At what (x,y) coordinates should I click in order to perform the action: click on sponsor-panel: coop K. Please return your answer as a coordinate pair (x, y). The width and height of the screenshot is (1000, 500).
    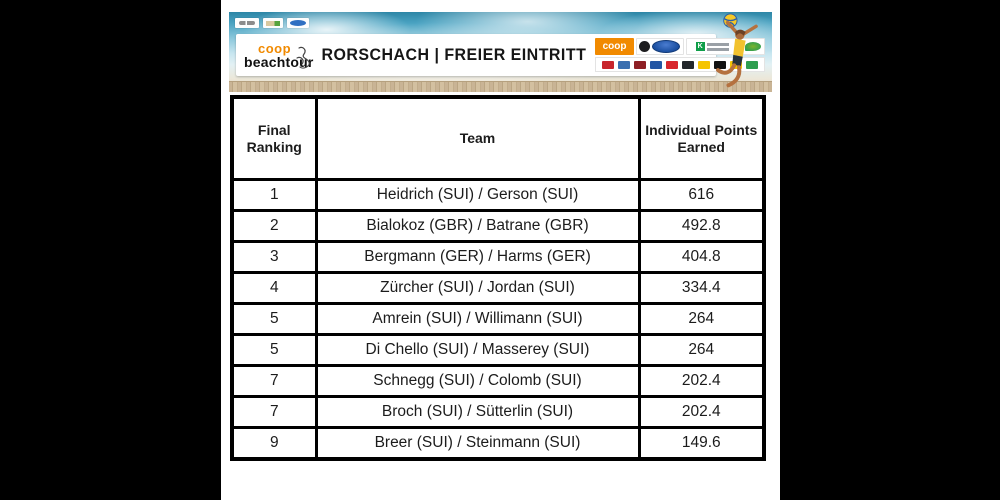
    Looking at the image, I should click on (680, 55).